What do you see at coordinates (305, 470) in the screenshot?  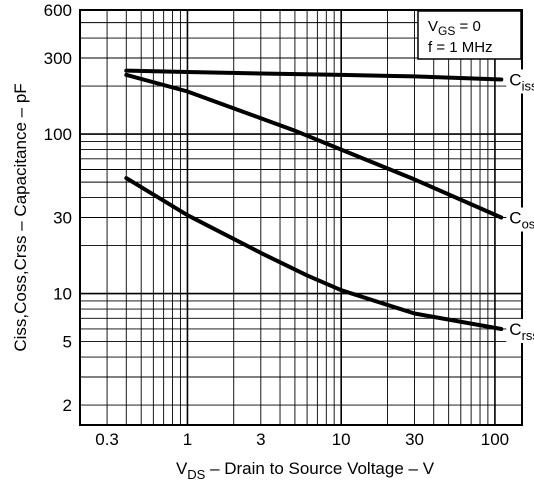 I see `x-axis-label: VDS – Drain to Source Voltage – V` at bounding box center [305, 470].